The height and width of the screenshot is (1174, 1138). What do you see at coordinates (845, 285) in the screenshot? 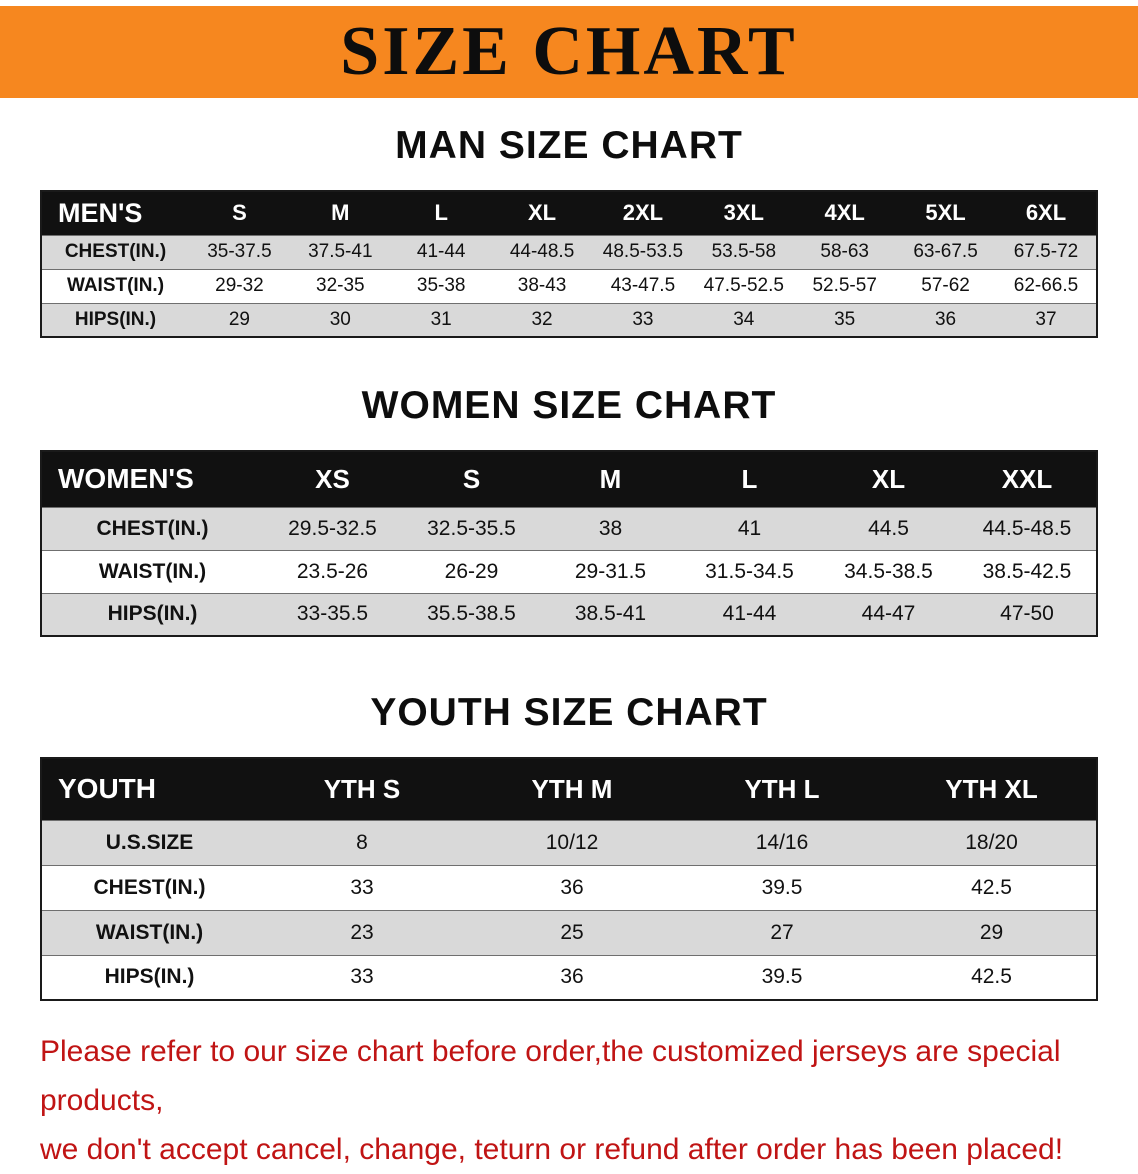
I see `value-cell: 52.5-57` at bounding box center [845, 285].